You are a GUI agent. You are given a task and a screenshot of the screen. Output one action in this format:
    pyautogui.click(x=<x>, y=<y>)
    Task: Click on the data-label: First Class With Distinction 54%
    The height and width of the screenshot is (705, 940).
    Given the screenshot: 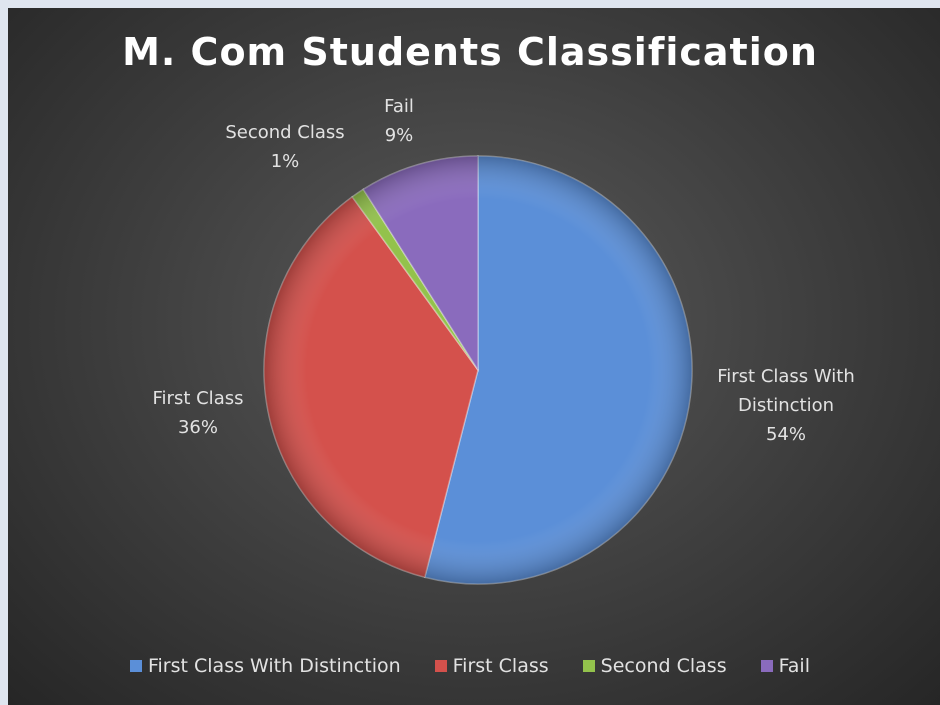 What is the action you would take?
    pyautogui.click(x=786, y=405)
    